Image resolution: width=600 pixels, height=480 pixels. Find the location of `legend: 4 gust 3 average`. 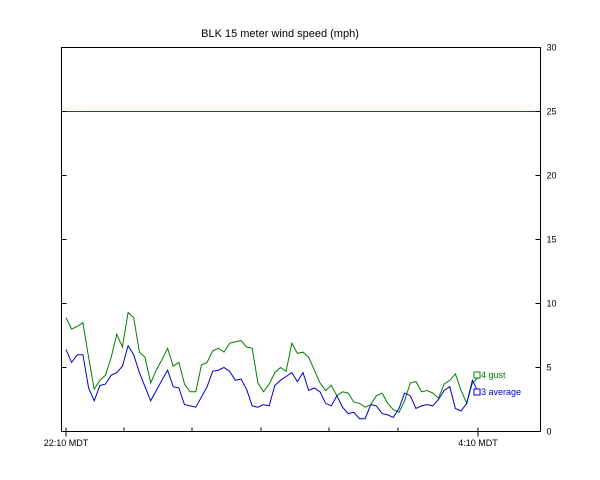

legend: 4 gust 3 average is located at coordinates (497, 383).